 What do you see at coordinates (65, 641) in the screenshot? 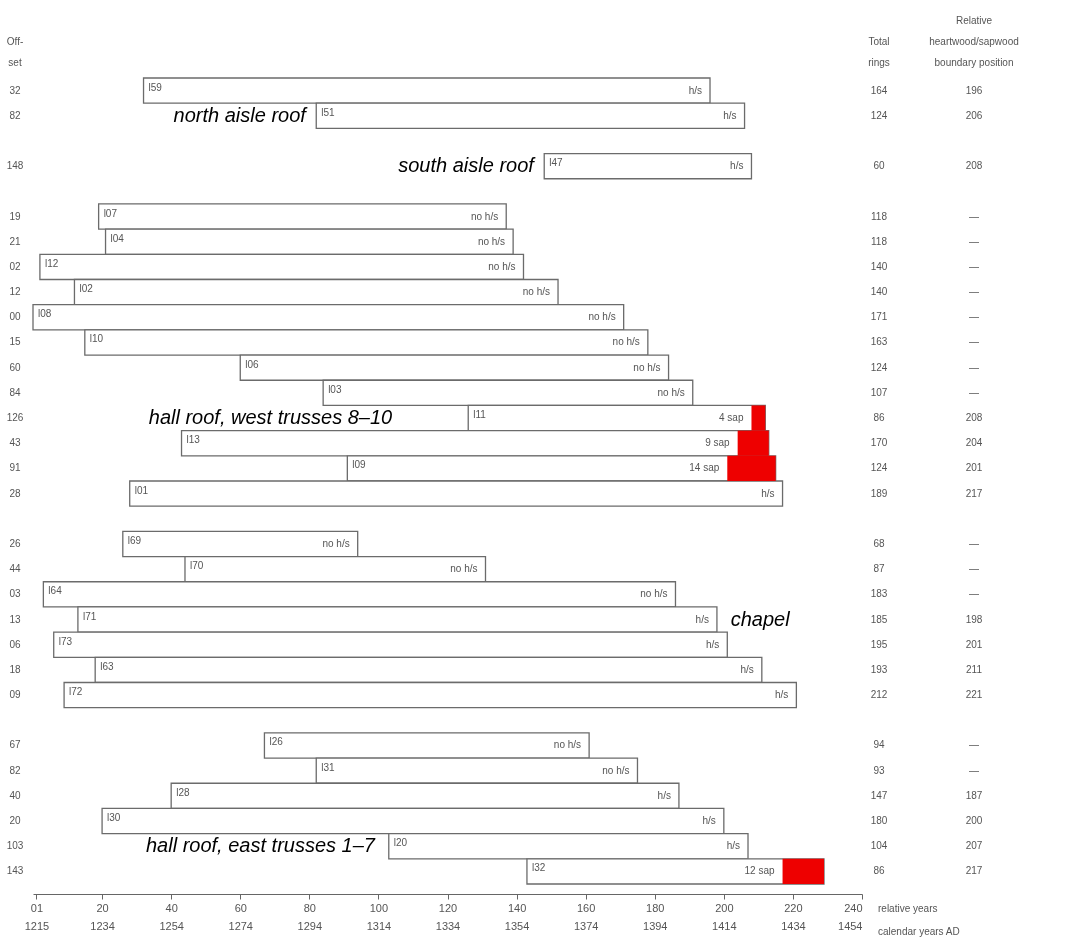
I see `annotation: l73` at bounding box center [65, 641].